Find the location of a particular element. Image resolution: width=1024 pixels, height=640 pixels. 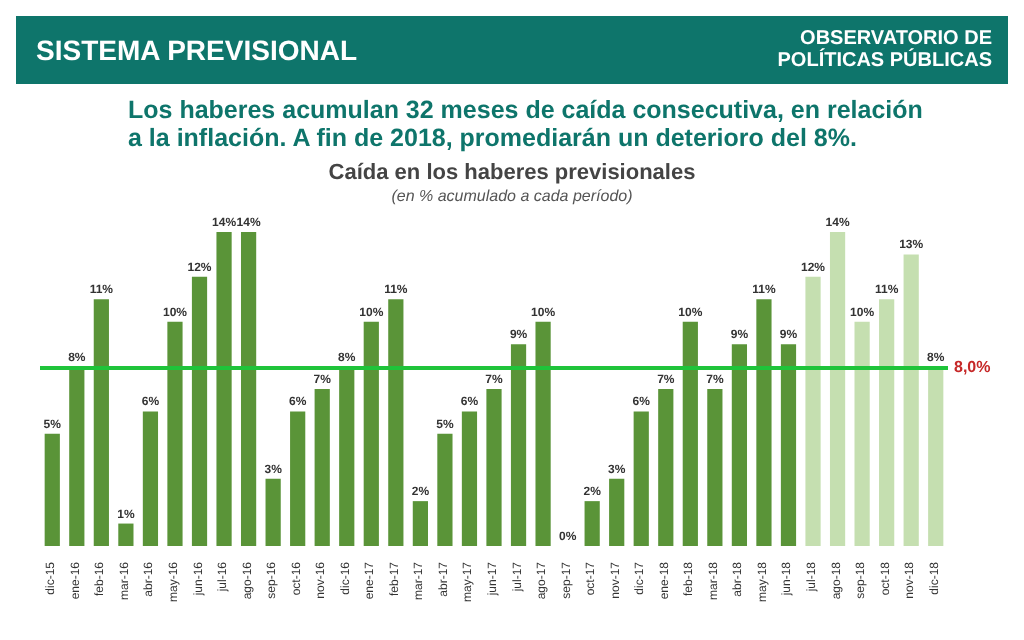

chart-subtitle: (en % acumulado a cada período) is located at coordinates (512, 196).